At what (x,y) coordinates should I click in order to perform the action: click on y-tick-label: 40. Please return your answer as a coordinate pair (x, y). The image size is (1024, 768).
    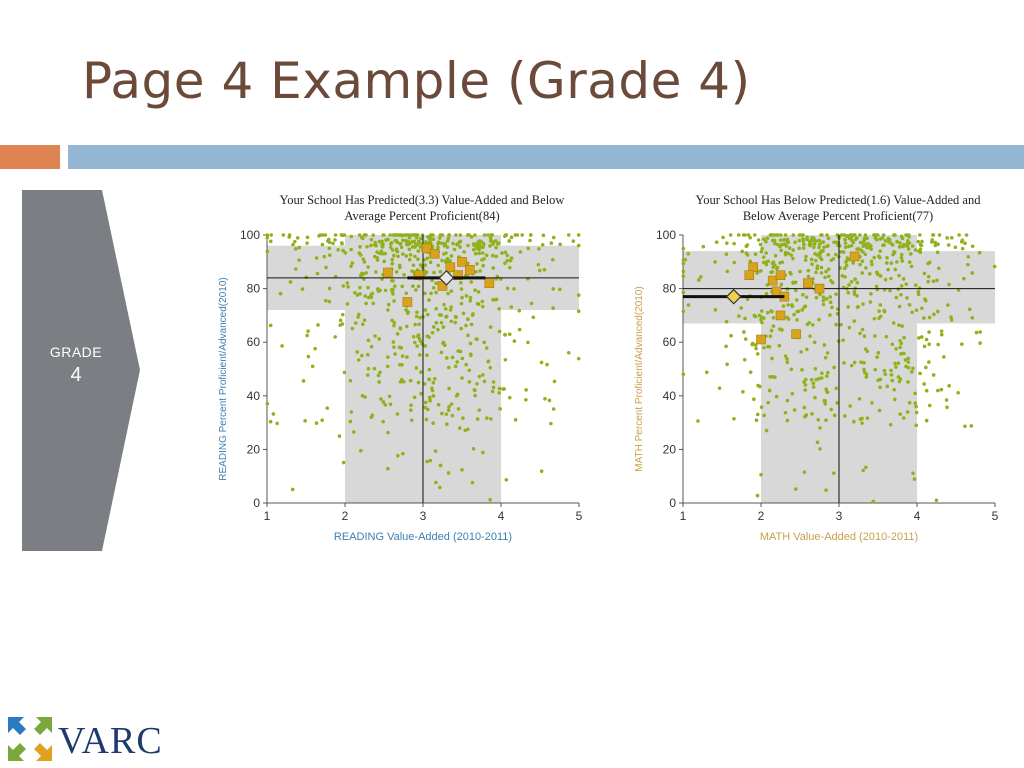
    Looking at the image, I should click on (670, 396).